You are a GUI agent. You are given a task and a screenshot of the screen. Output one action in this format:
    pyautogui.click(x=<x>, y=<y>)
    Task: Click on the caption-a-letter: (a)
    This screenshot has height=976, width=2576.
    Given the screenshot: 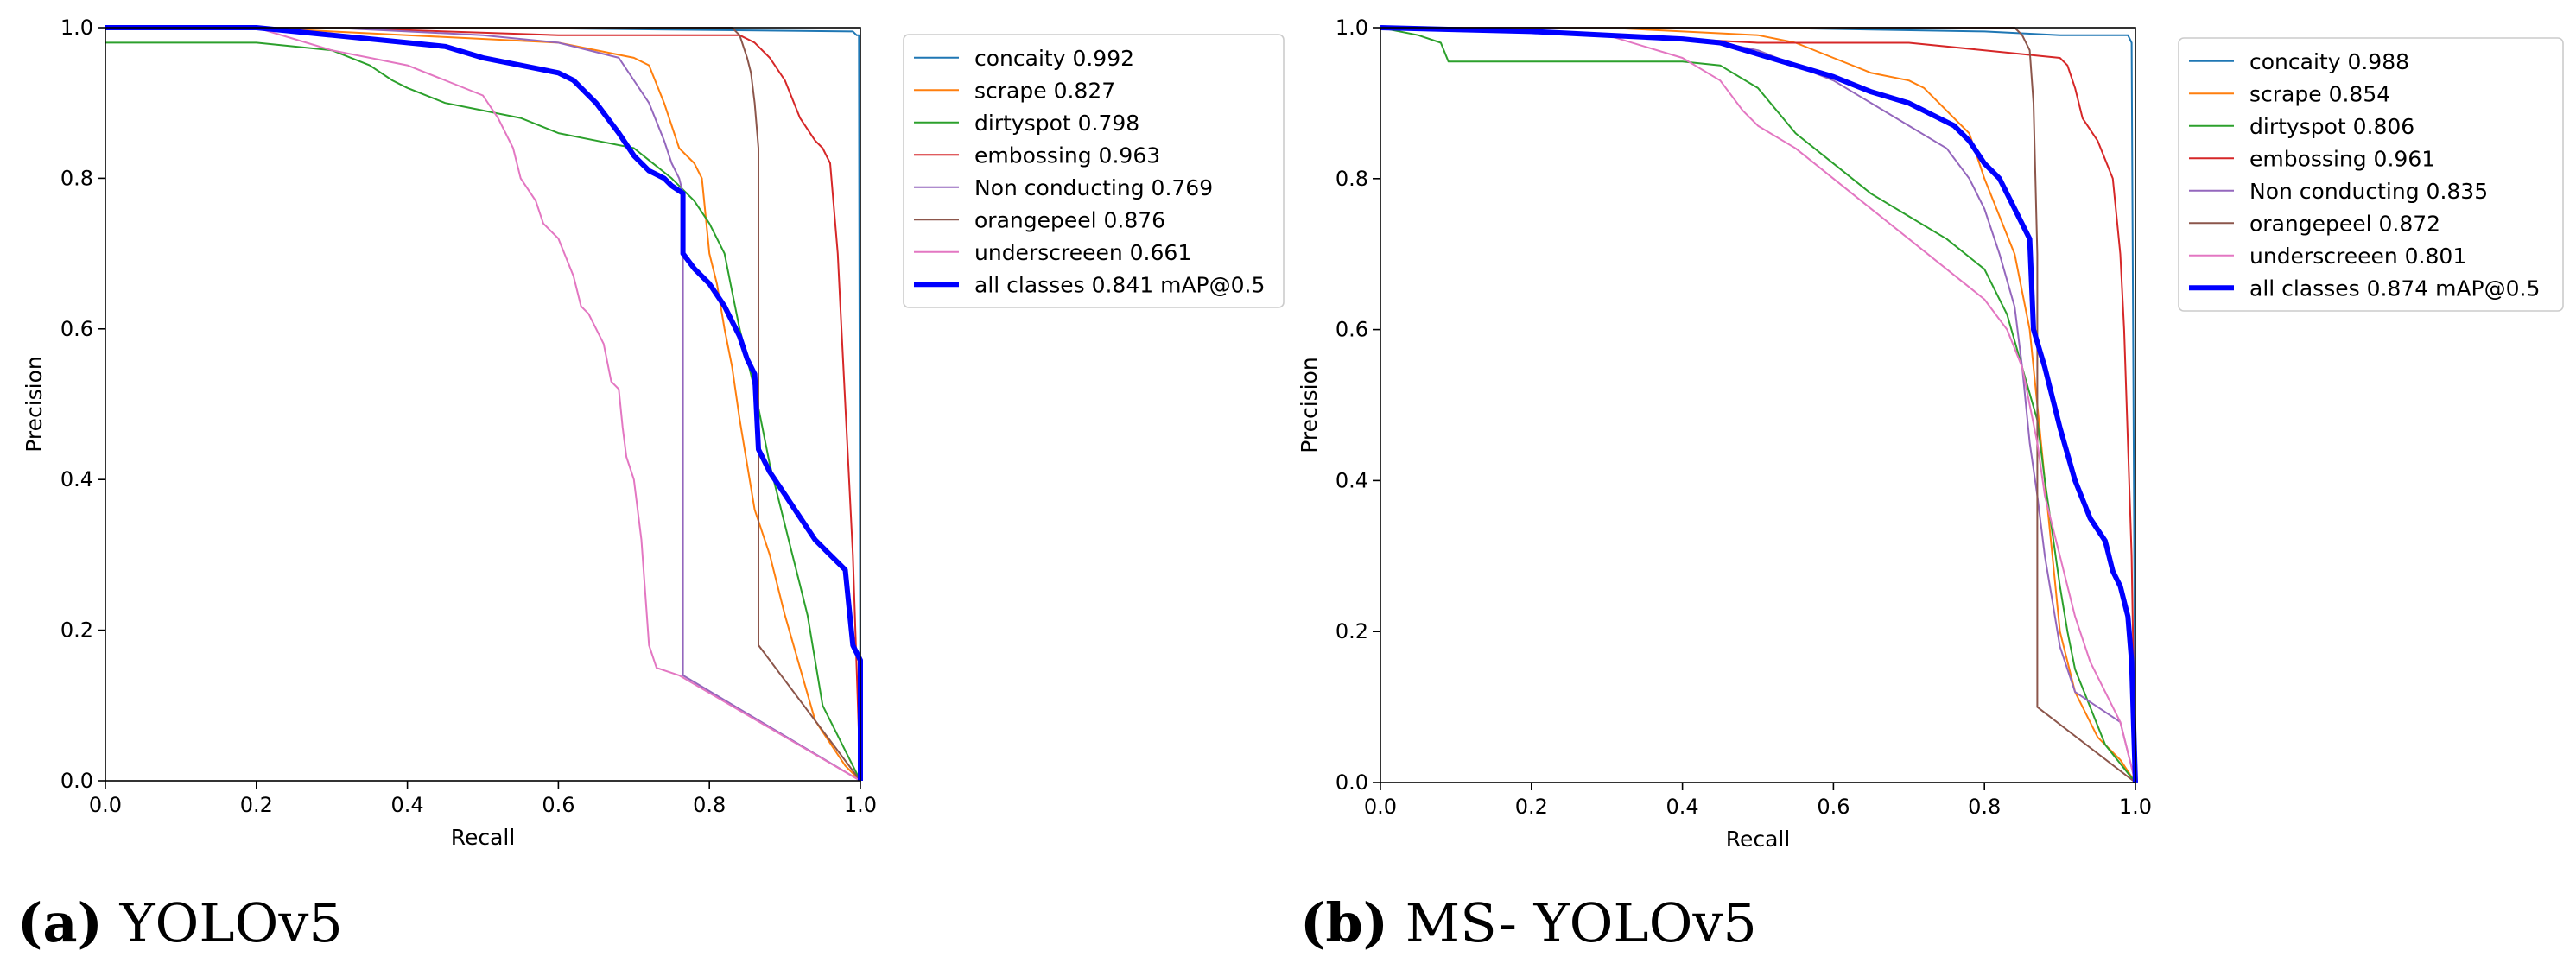 What is the action you would take?
    pyautogui.click(x=60, y=922)
    